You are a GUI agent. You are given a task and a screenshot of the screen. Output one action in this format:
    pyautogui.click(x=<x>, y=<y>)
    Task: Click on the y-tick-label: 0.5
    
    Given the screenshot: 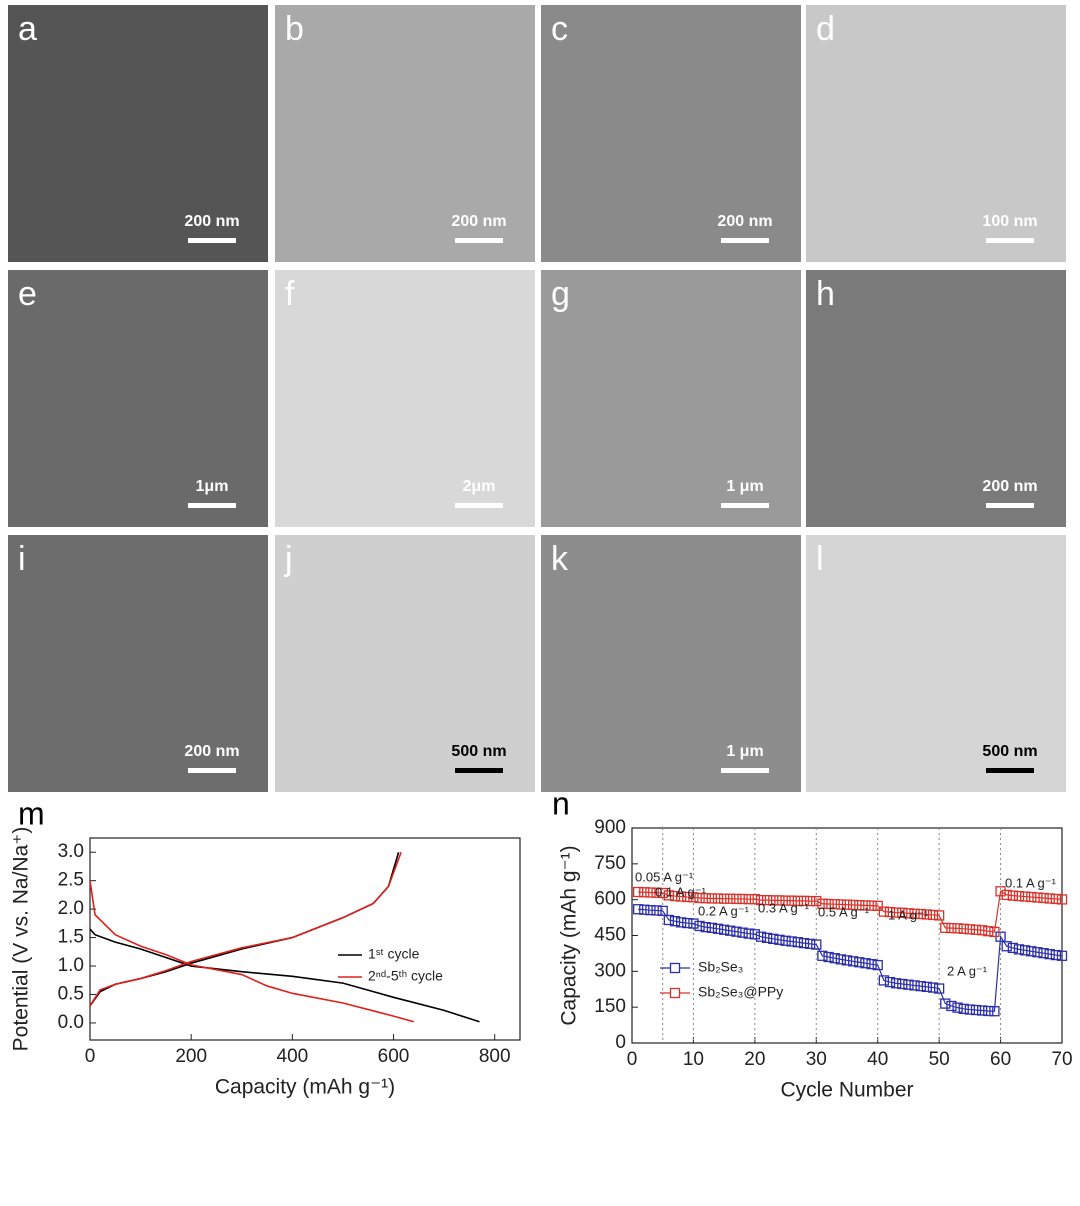 What is the action you would take?
    pyautogui.click(x=71, y=993)
    